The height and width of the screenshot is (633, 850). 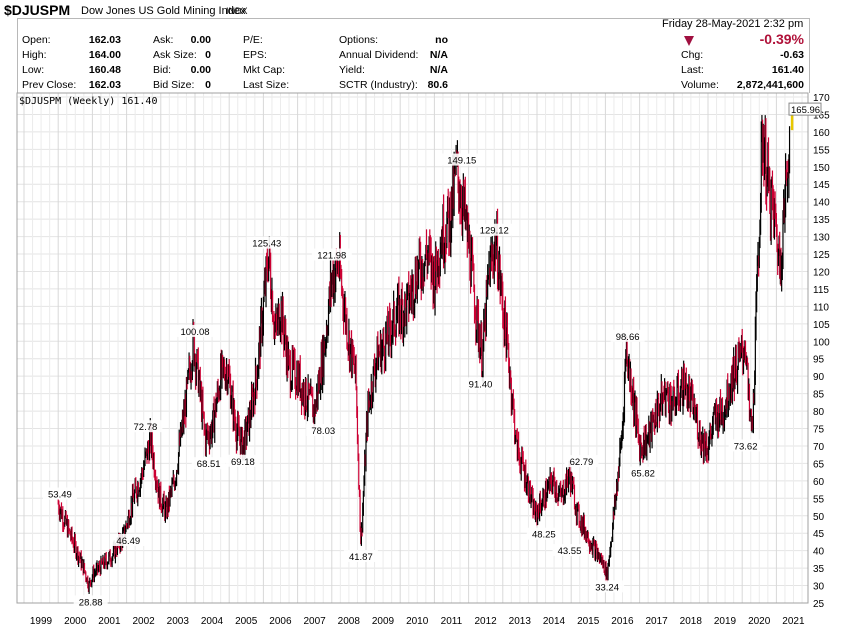 What do you see at coordinates (323, 431) in the screenshot?
I see `price-annotation: 78.03` at bounding box center [323, 431].